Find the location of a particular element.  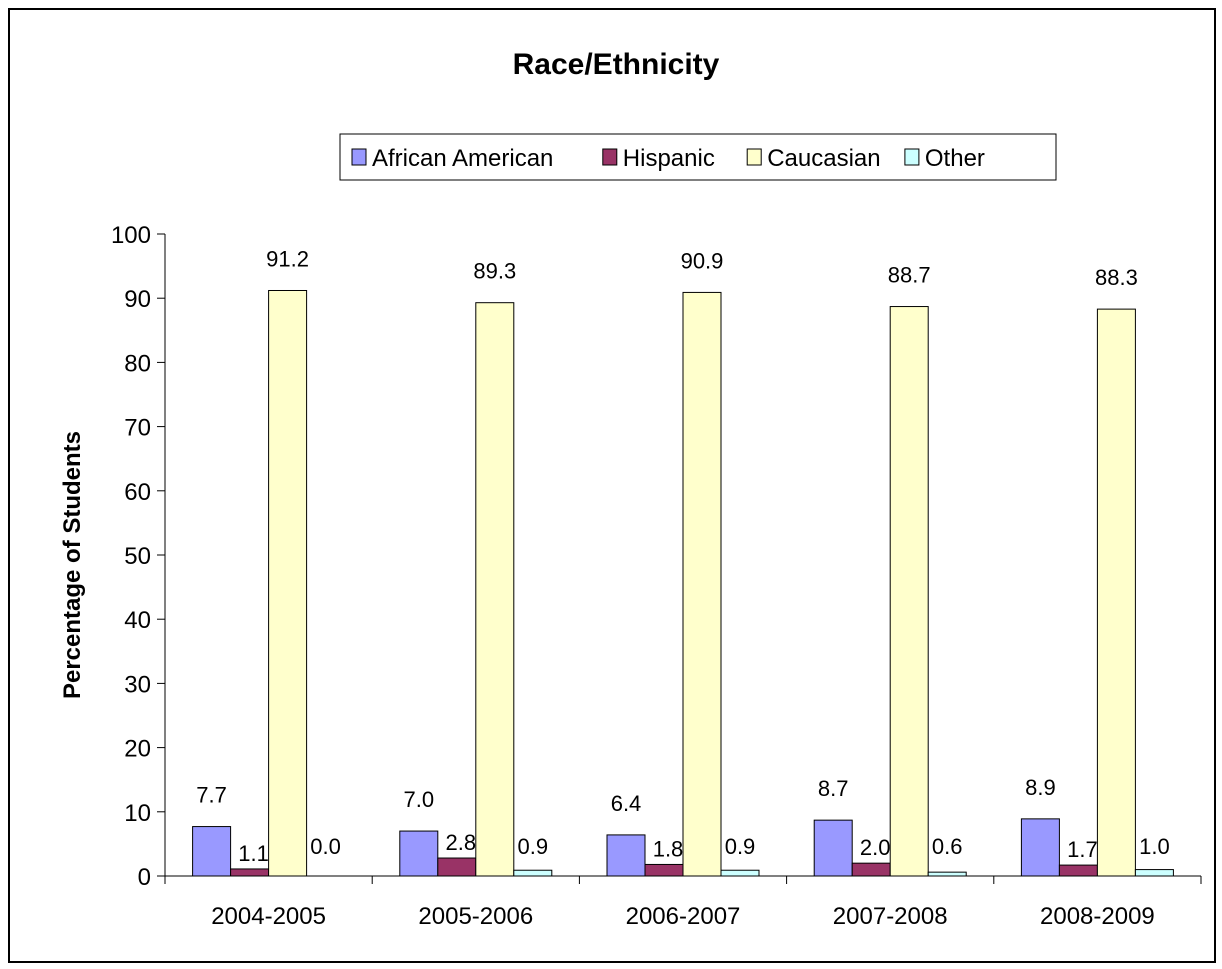

data-label-s3-c3: 0.6 is located at coordinates (947, 846).